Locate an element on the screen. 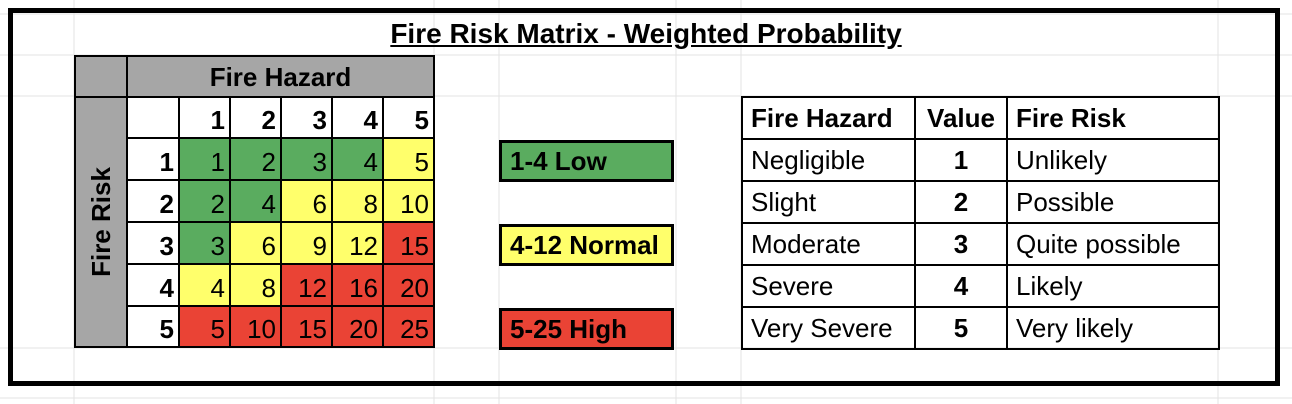  matrix-row: 1 1 2 3 4 5 is located at coordinates (255, 159).